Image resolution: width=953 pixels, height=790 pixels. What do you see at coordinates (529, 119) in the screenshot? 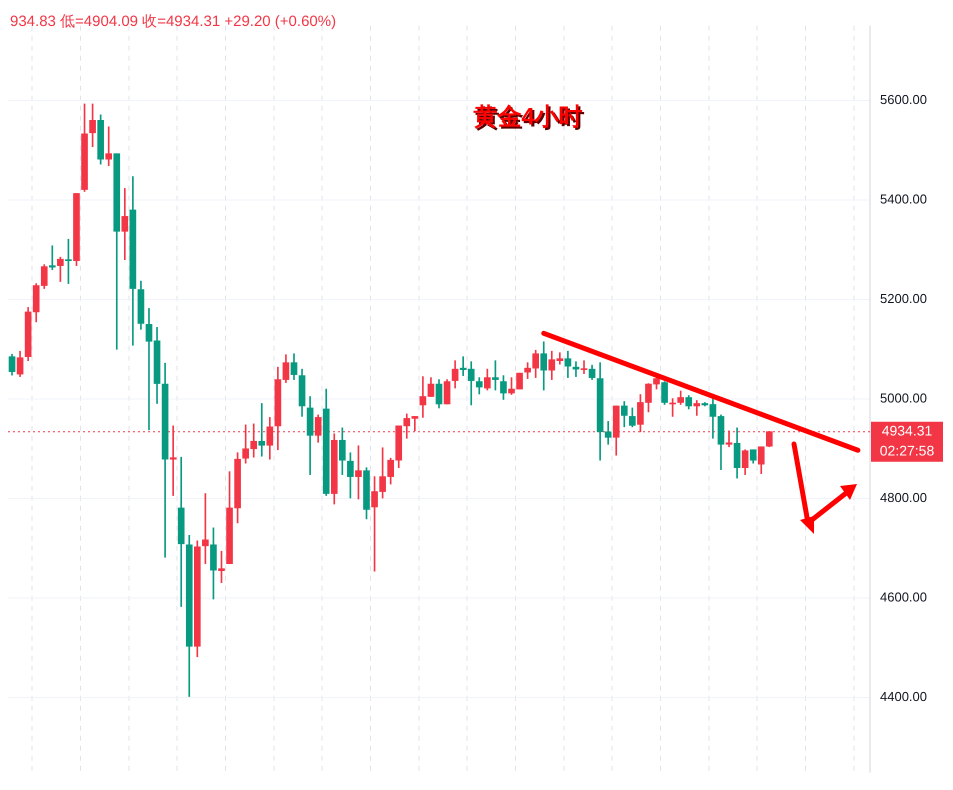
I see `text: 黄金4小时` at bounding box center [529, 119].